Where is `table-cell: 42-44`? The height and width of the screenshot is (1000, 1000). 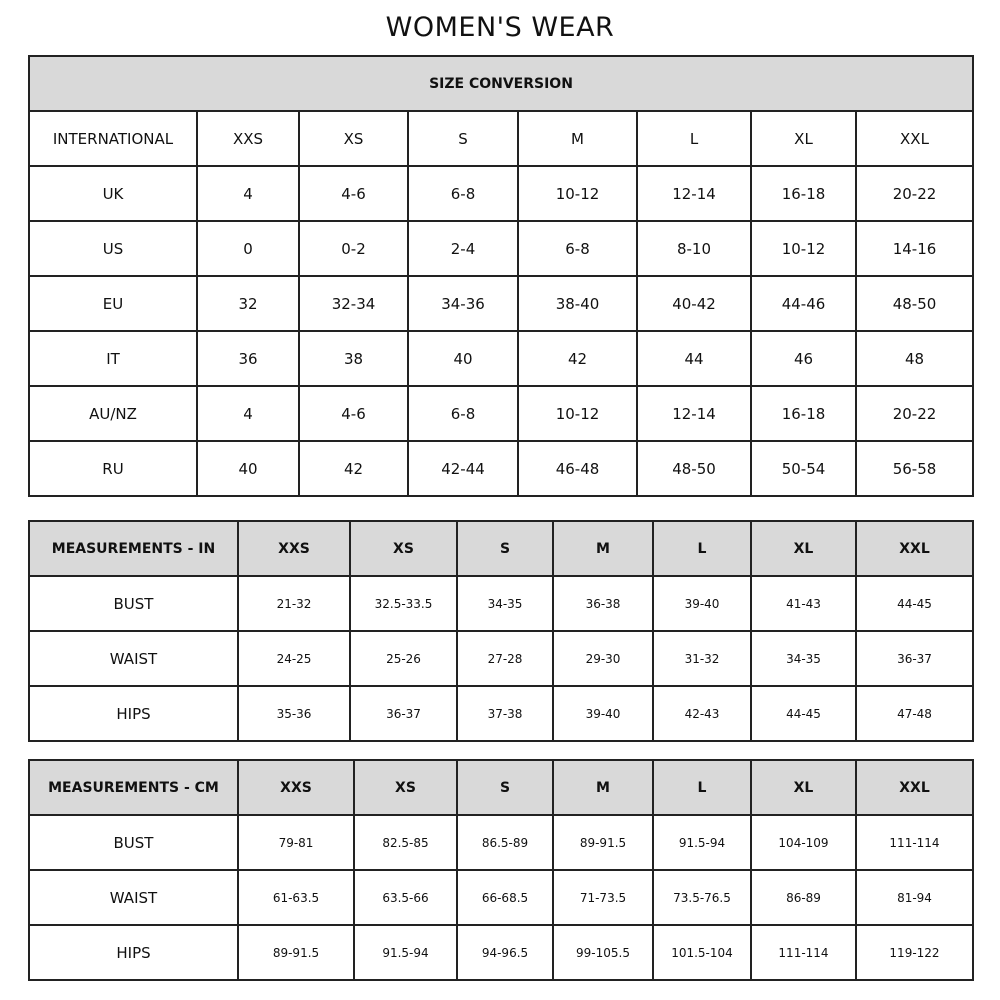
table-cell: 42-44 is located at coordinates (463, 468).